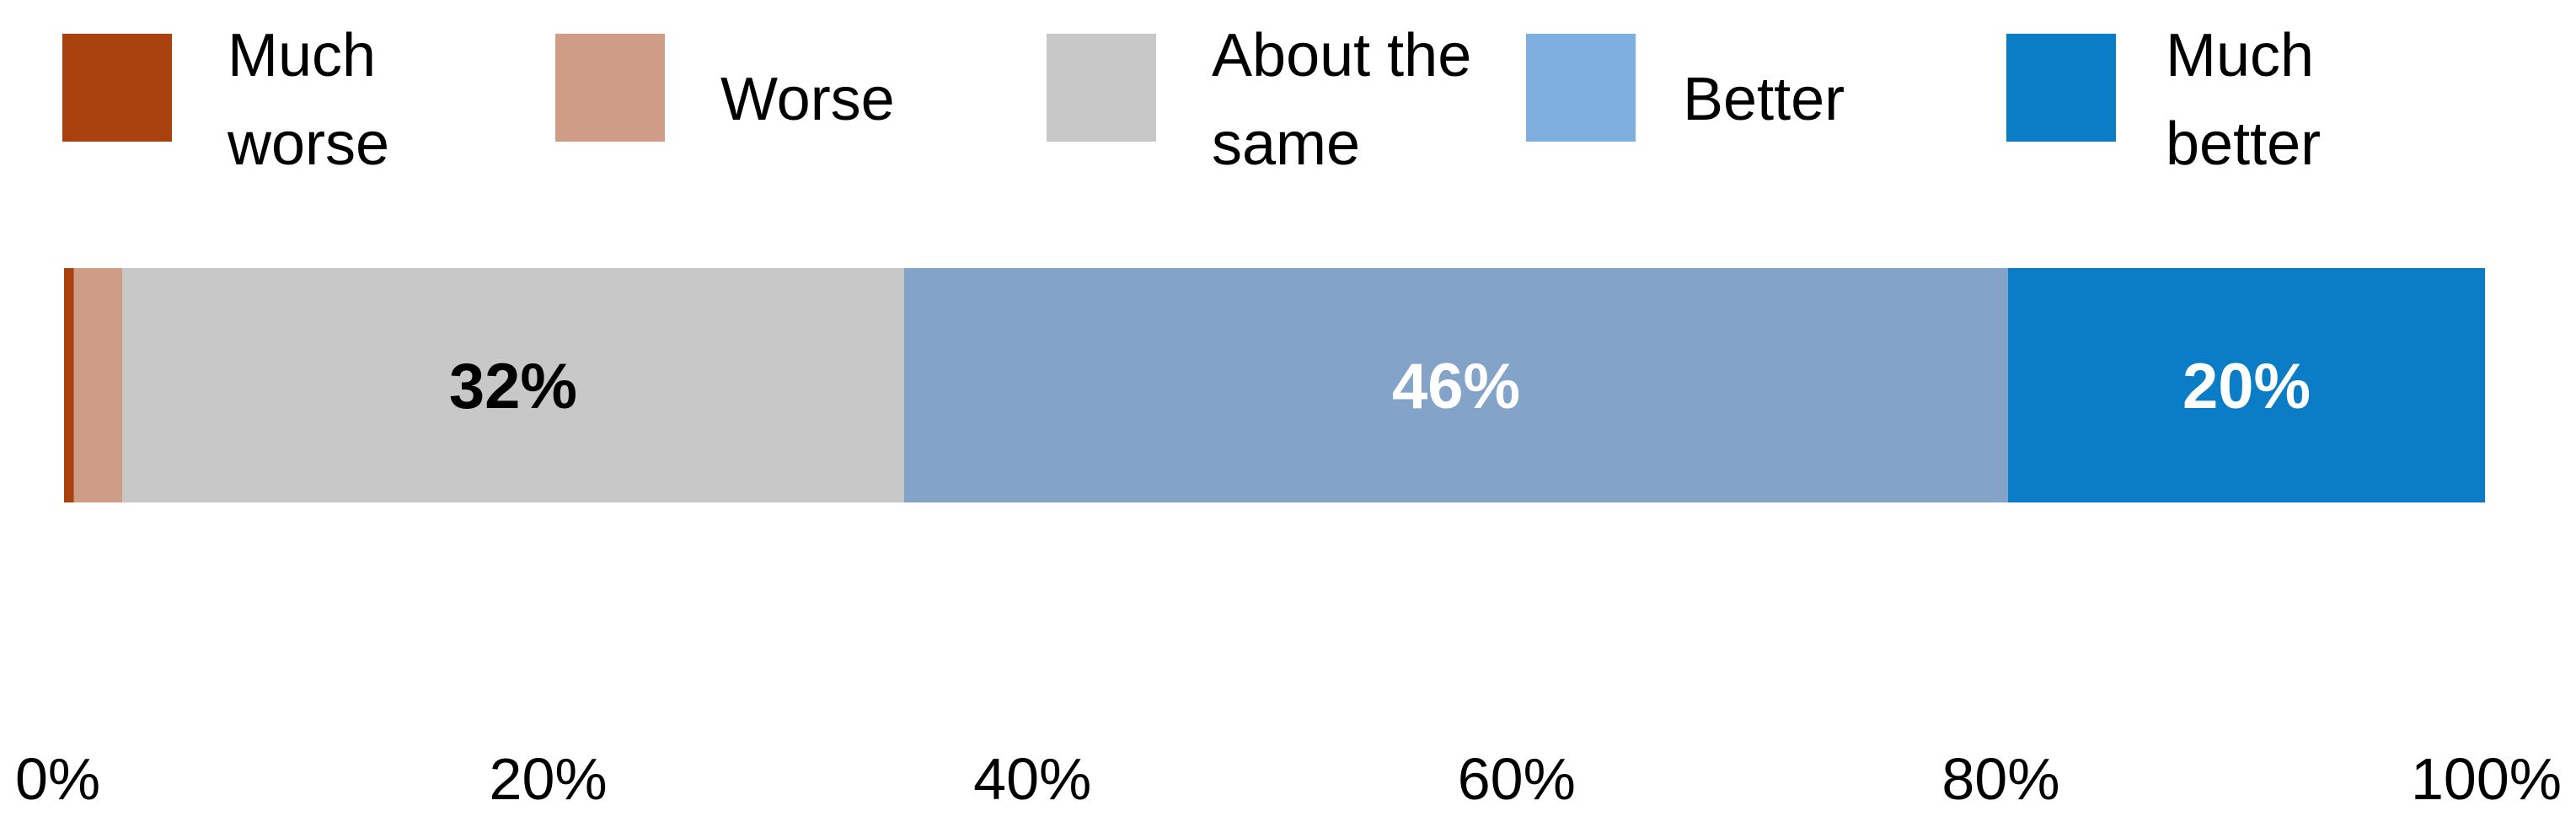 Image resolution: width=2576 pixels, height=838 pixels. Describe the element at coordinates (807, 99) in the screenshot. I see `legend-label-worse: Worse` at that location.